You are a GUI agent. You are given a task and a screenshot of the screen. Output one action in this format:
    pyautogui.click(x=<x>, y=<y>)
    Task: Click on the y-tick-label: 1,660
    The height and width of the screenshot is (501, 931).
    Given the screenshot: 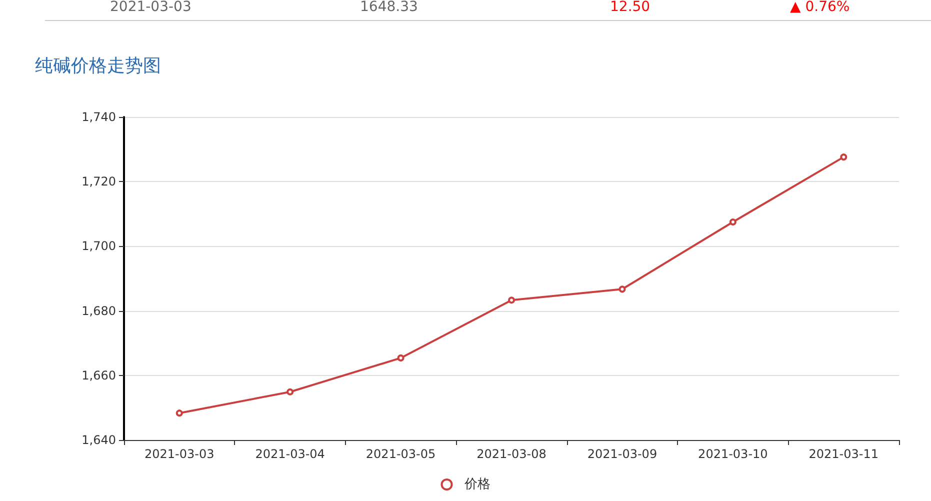 What is the action you would take?
    pyautogui.click(x=99, y=375)
    